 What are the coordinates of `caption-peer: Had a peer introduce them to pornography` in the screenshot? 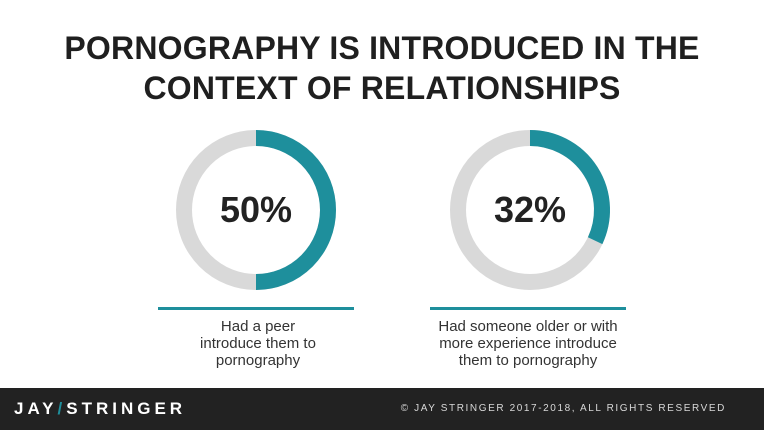 It's located at (258, 343).